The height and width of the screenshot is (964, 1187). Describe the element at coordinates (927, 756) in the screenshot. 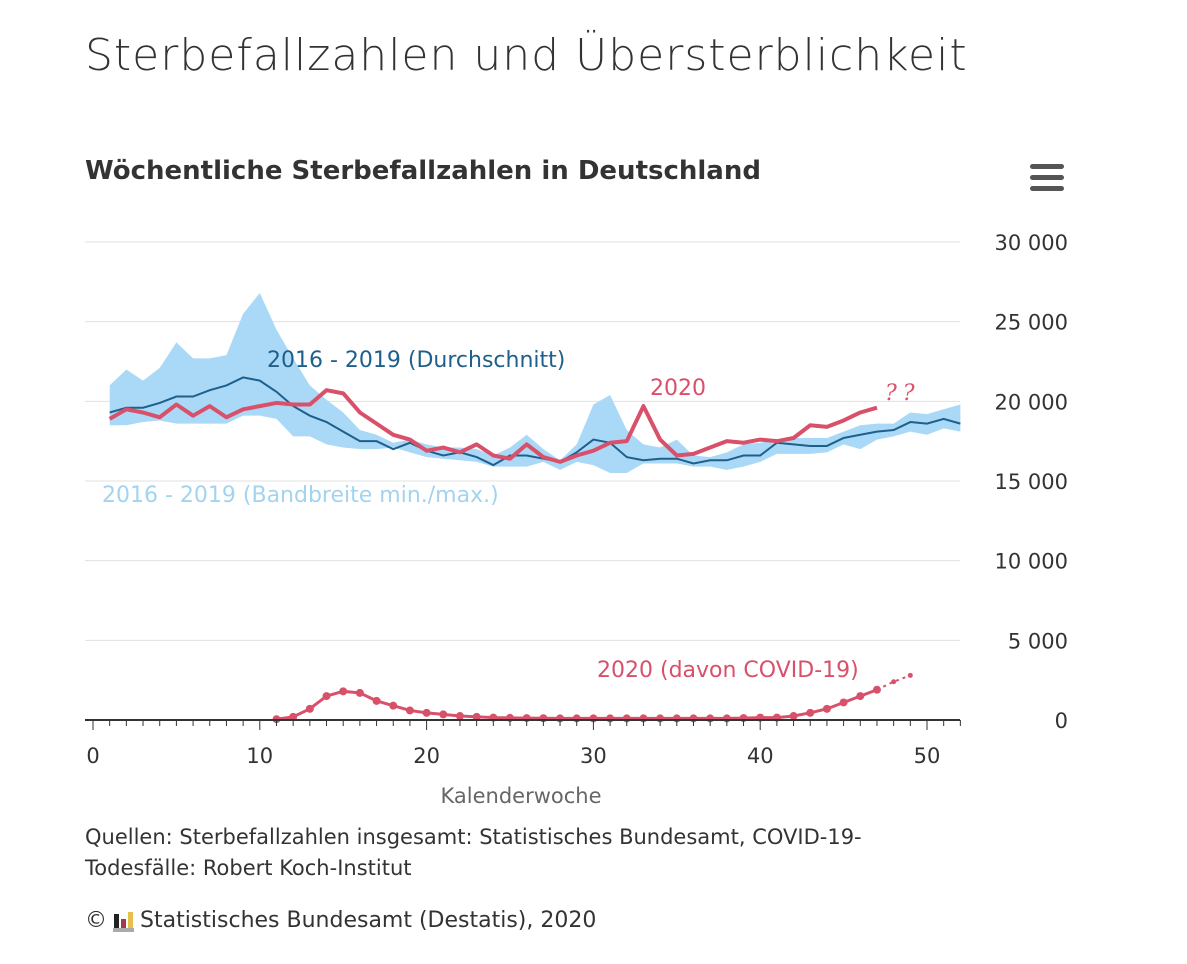

I see `x-tick-label: 50` at that location.